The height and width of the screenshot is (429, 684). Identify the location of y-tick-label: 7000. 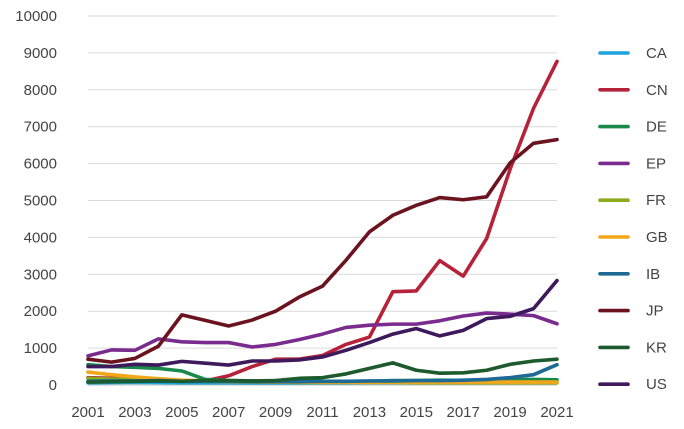
(40, 127).